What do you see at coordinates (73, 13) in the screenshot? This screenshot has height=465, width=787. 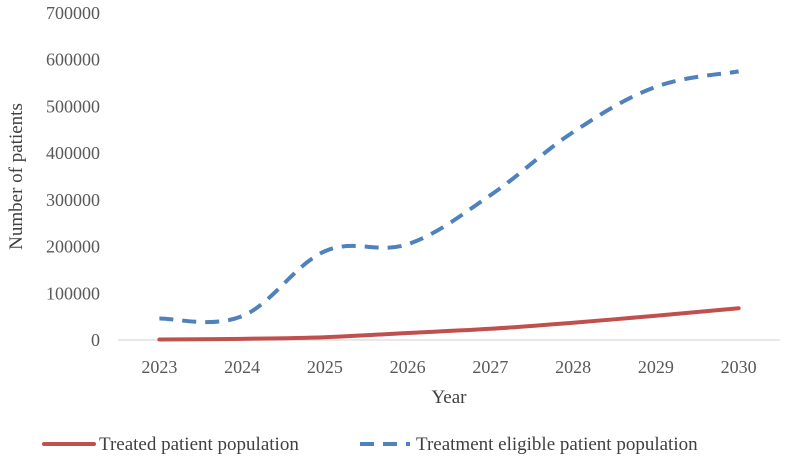 I see `y-tick-label: 700000` at bounding box center [73, 13].